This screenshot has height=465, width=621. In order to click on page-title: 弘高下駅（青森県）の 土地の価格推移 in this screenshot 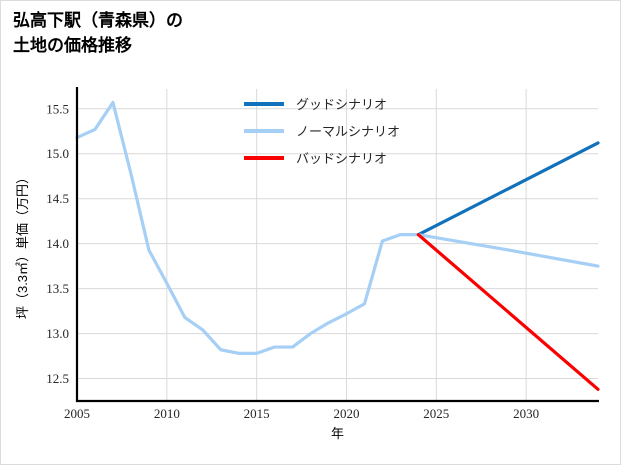, I will do `click(98, 33)`.